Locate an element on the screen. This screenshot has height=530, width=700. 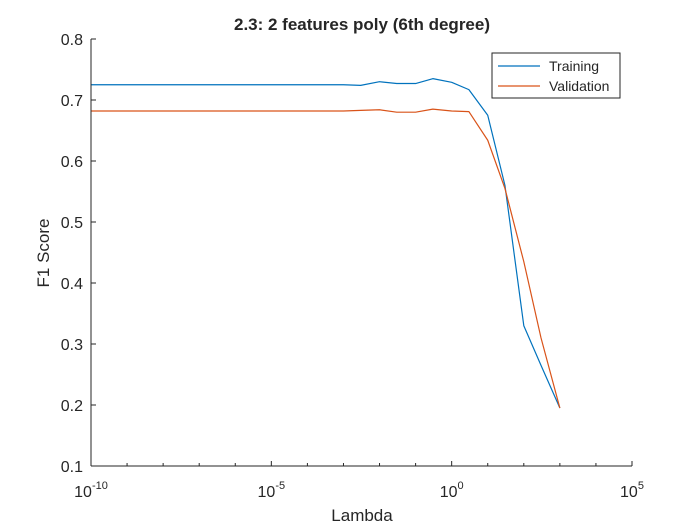
y-tick-label: 0.7 is located at coordinates (72, 101).